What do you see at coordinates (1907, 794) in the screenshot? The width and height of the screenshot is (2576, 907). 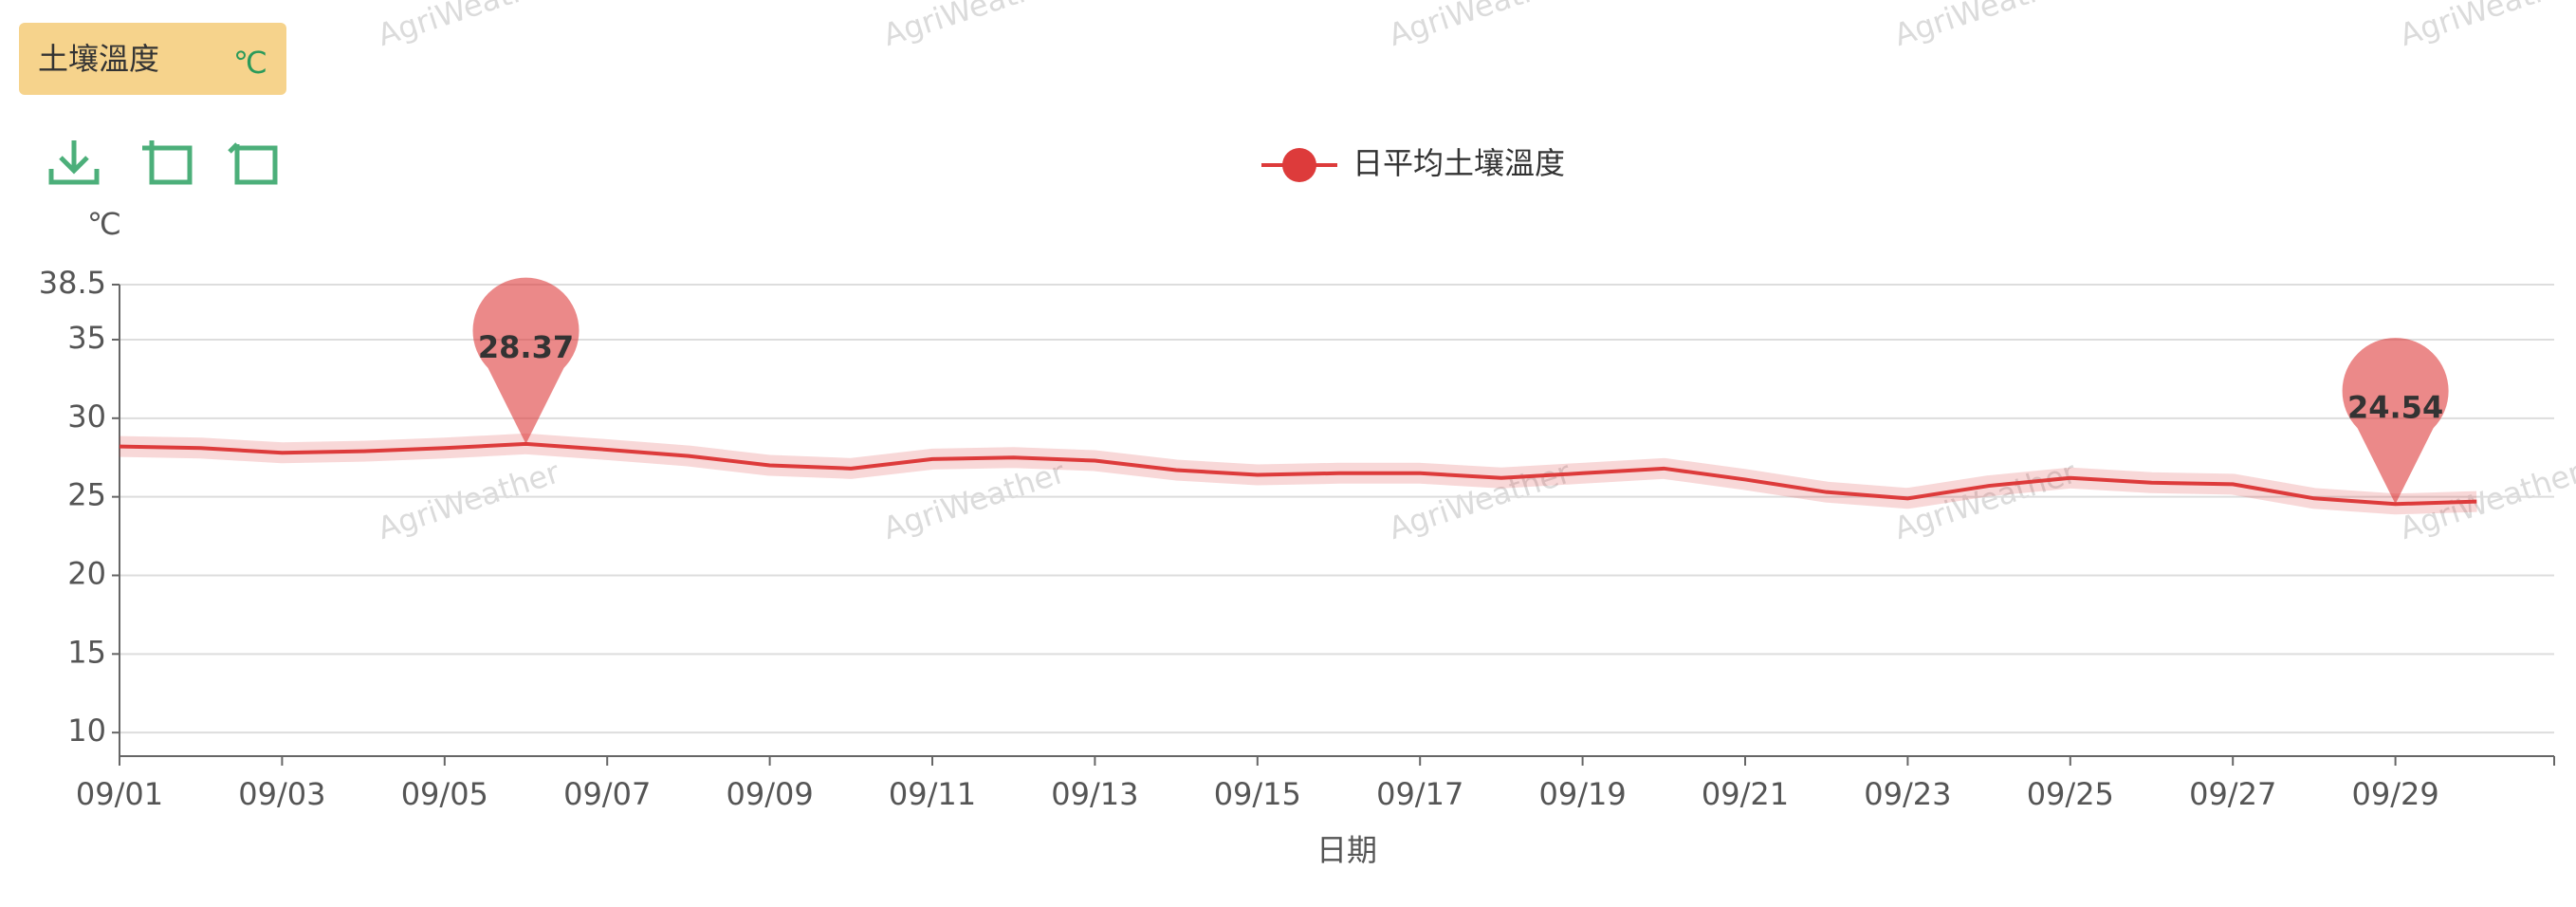 I see `x-tick-label: 09/23` at bounding box center [1907, 794].